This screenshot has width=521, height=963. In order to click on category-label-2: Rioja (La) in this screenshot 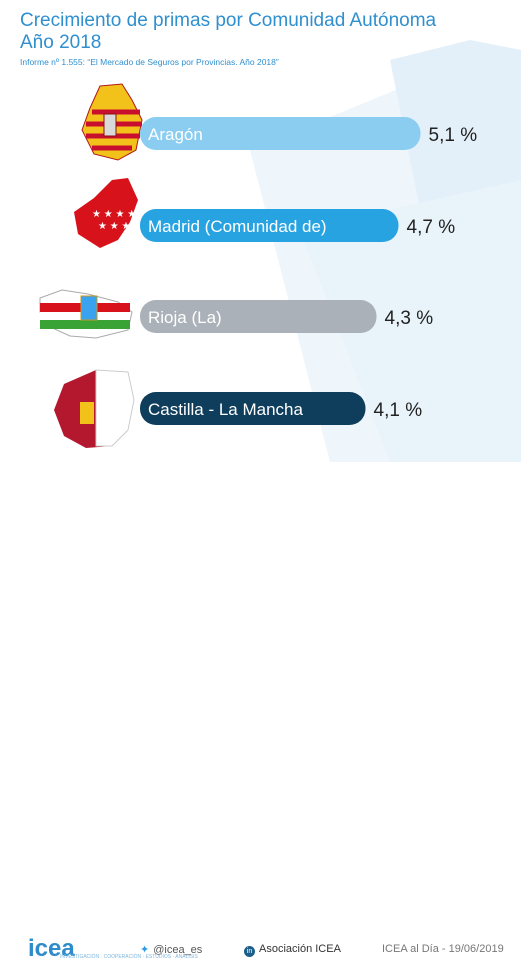, I will do `click(185, 317)`.